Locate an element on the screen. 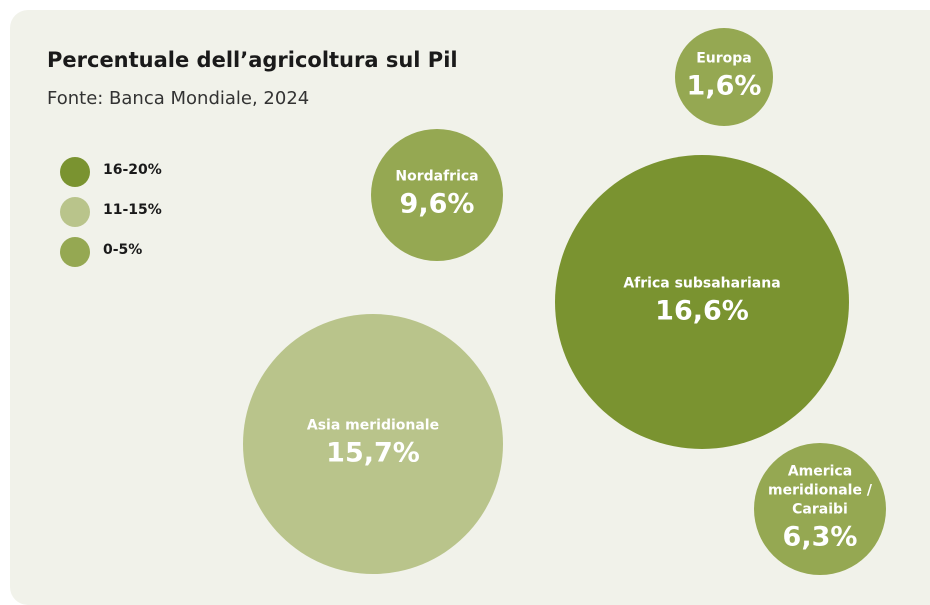  bubble-name: Europa is located at coordinates (724, 58).